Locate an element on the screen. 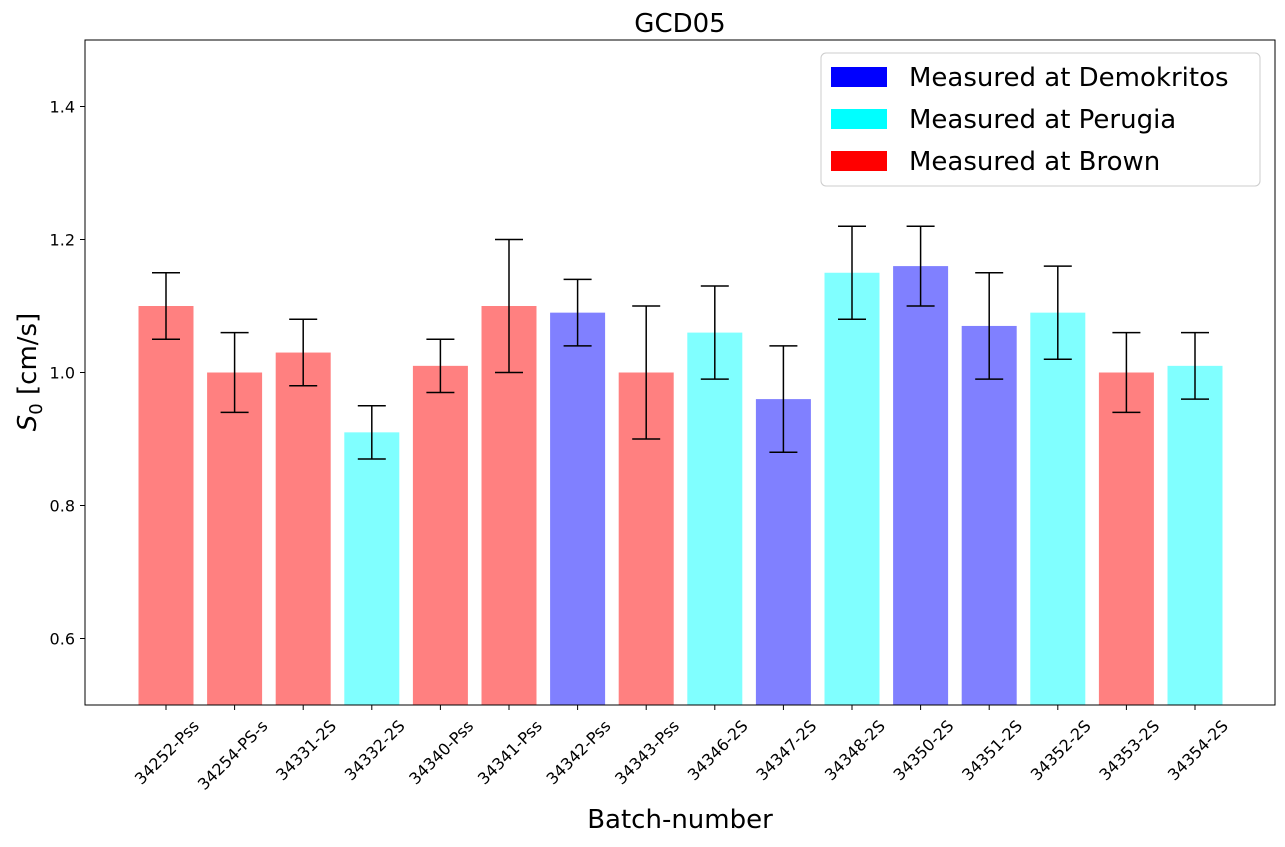 Image resolution: width=1285 pixels, height=847 pixels. y-tick-label: 0.6 is located at coordinates (62, 639).